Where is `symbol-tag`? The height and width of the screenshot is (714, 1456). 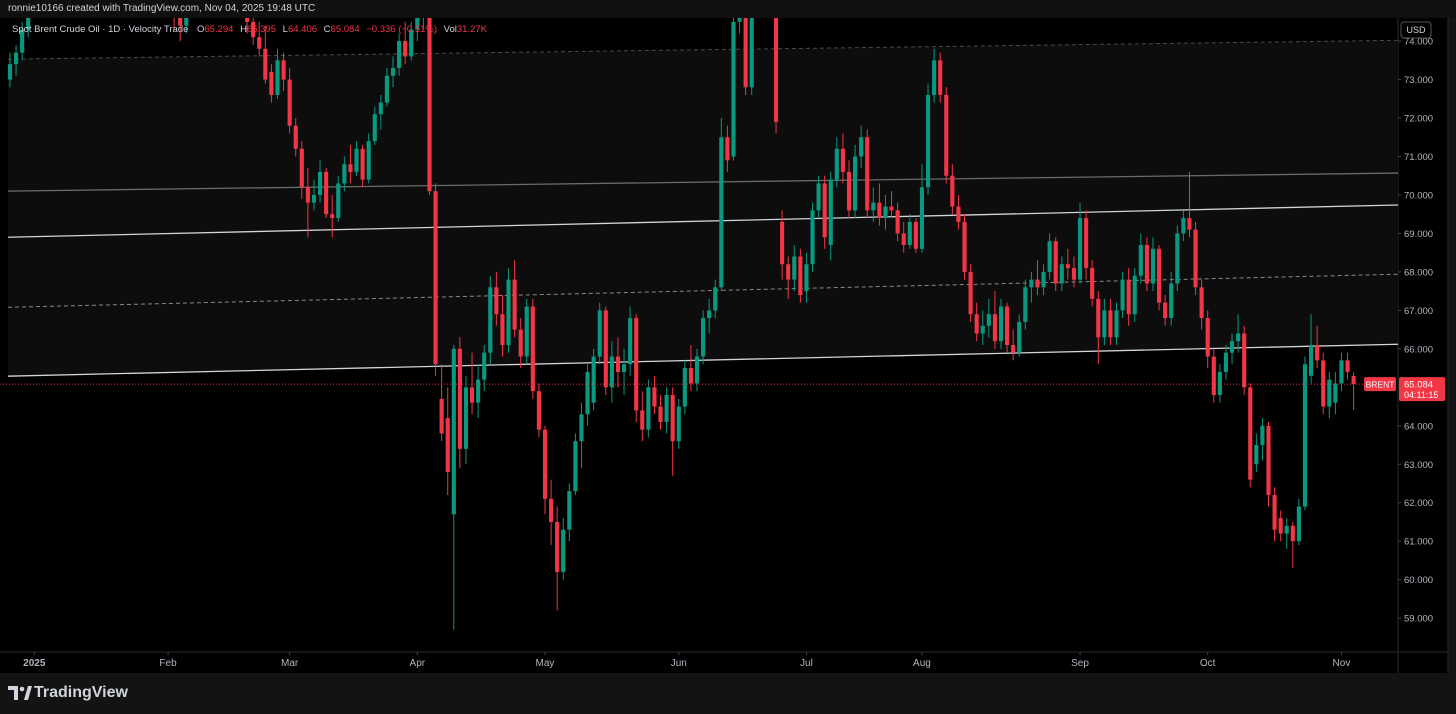 symbol-tag is located at coordinates (1380, 384).